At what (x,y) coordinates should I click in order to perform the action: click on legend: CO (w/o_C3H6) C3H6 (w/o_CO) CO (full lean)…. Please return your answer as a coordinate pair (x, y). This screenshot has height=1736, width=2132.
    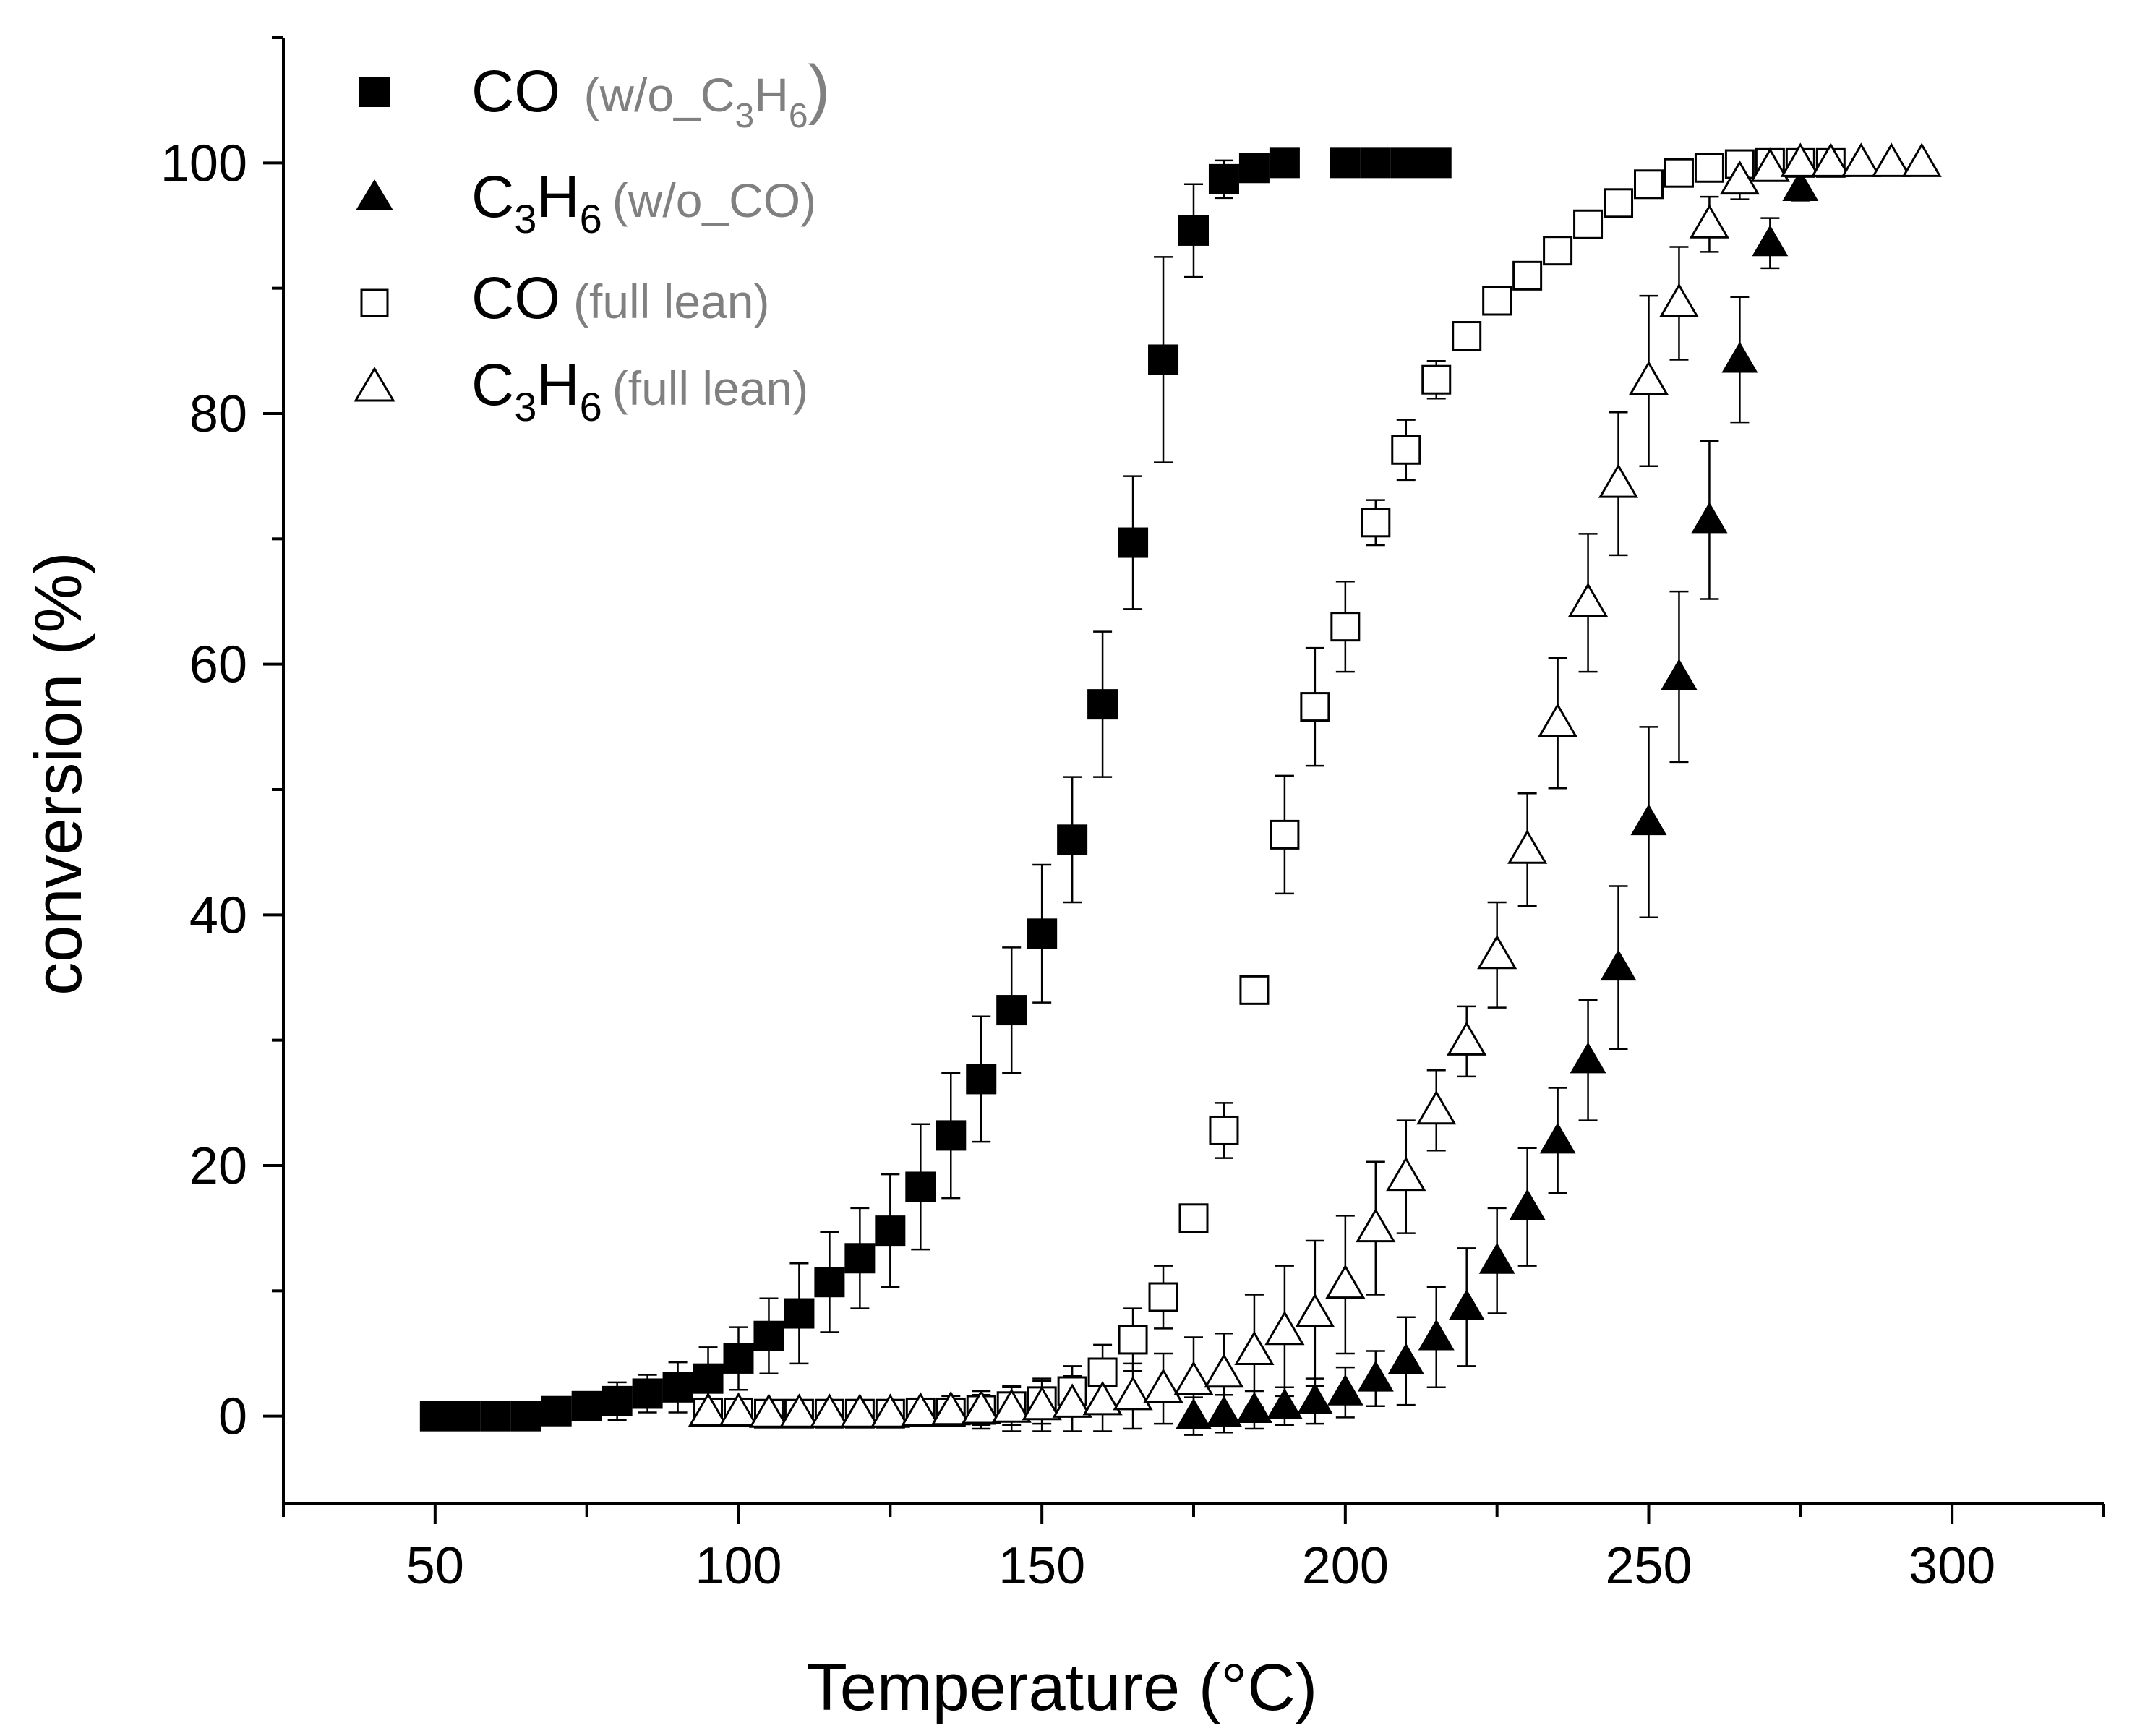
    Looking at the image, I should click on (592, 240).